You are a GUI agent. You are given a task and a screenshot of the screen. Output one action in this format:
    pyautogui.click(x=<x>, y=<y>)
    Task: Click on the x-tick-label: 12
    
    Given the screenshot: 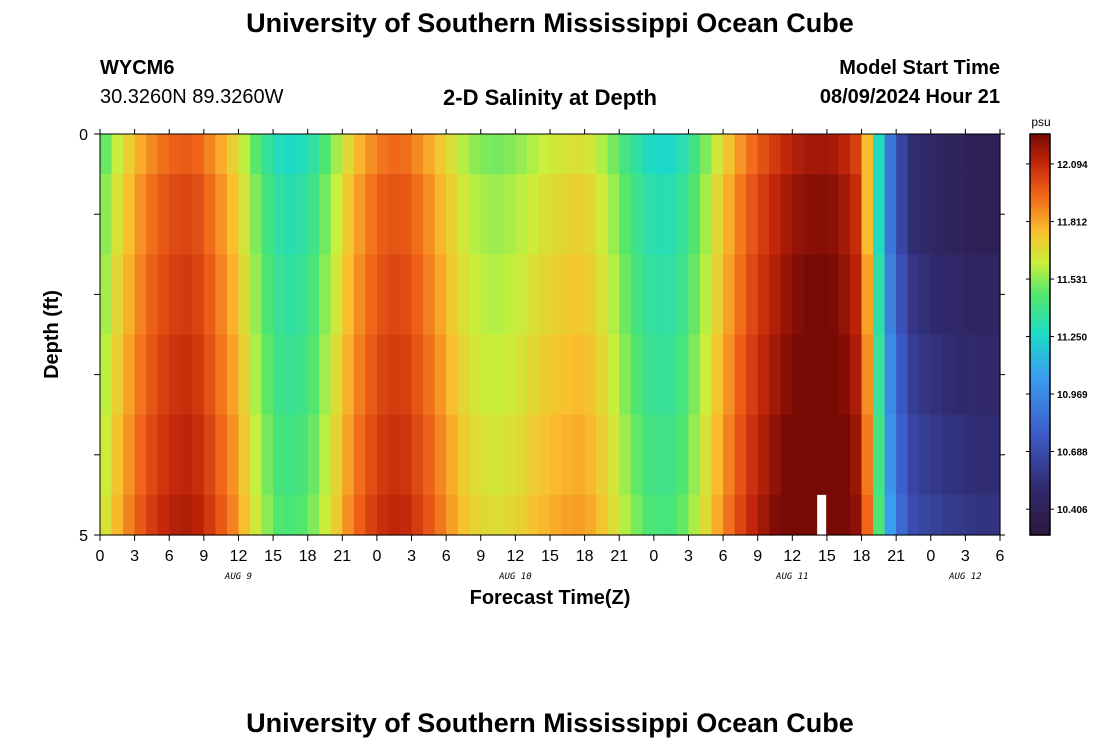 What is the action you would take?
    pyautogui.click(x=515, y=556)
    